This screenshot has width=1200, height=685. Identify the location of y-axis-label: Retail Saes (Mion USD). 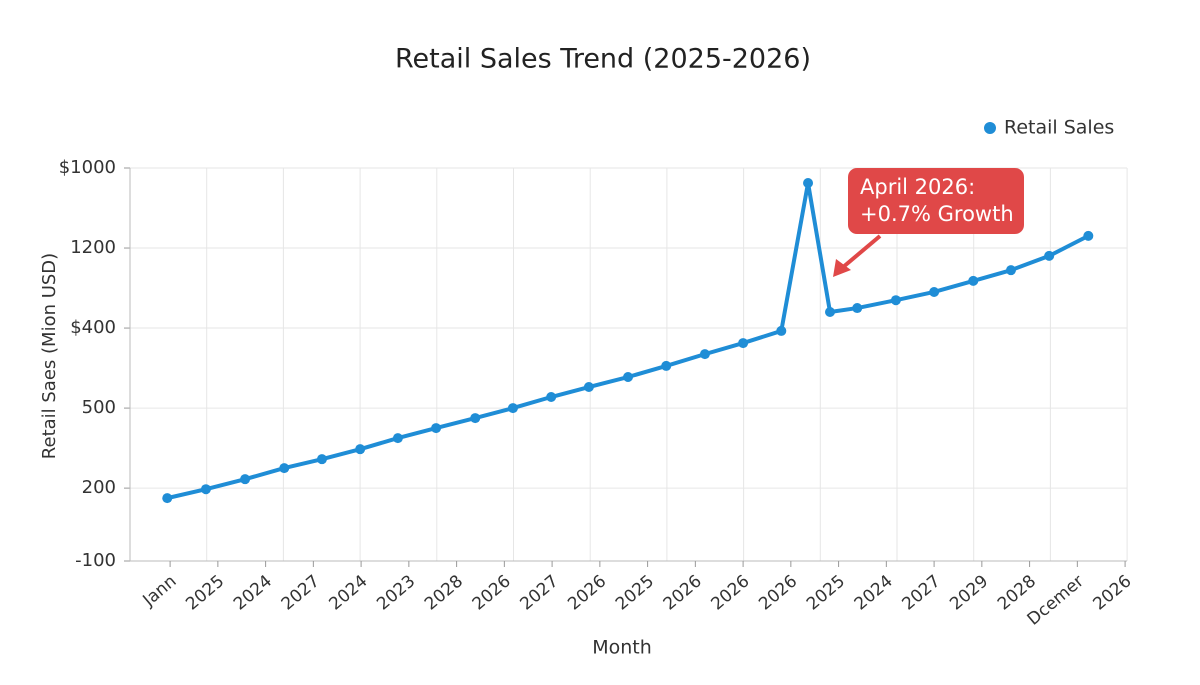
(49, 356).